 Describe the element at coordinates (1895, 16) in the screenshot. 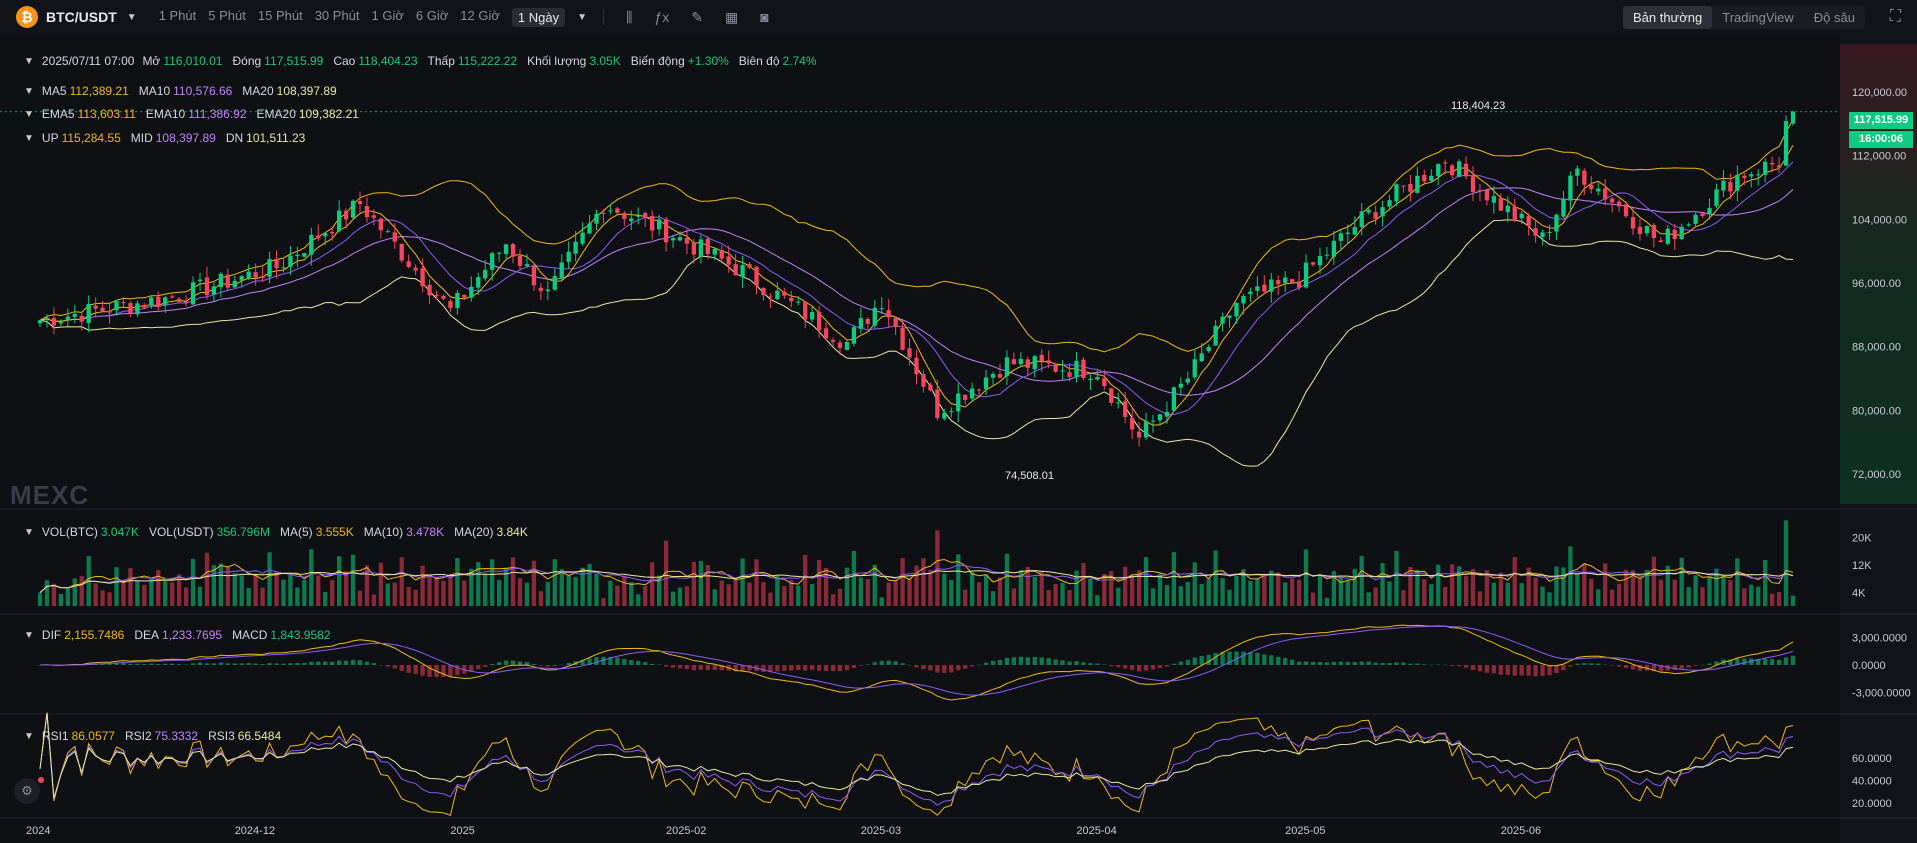

I see `fullscreen-icon: ⛶` at that location.